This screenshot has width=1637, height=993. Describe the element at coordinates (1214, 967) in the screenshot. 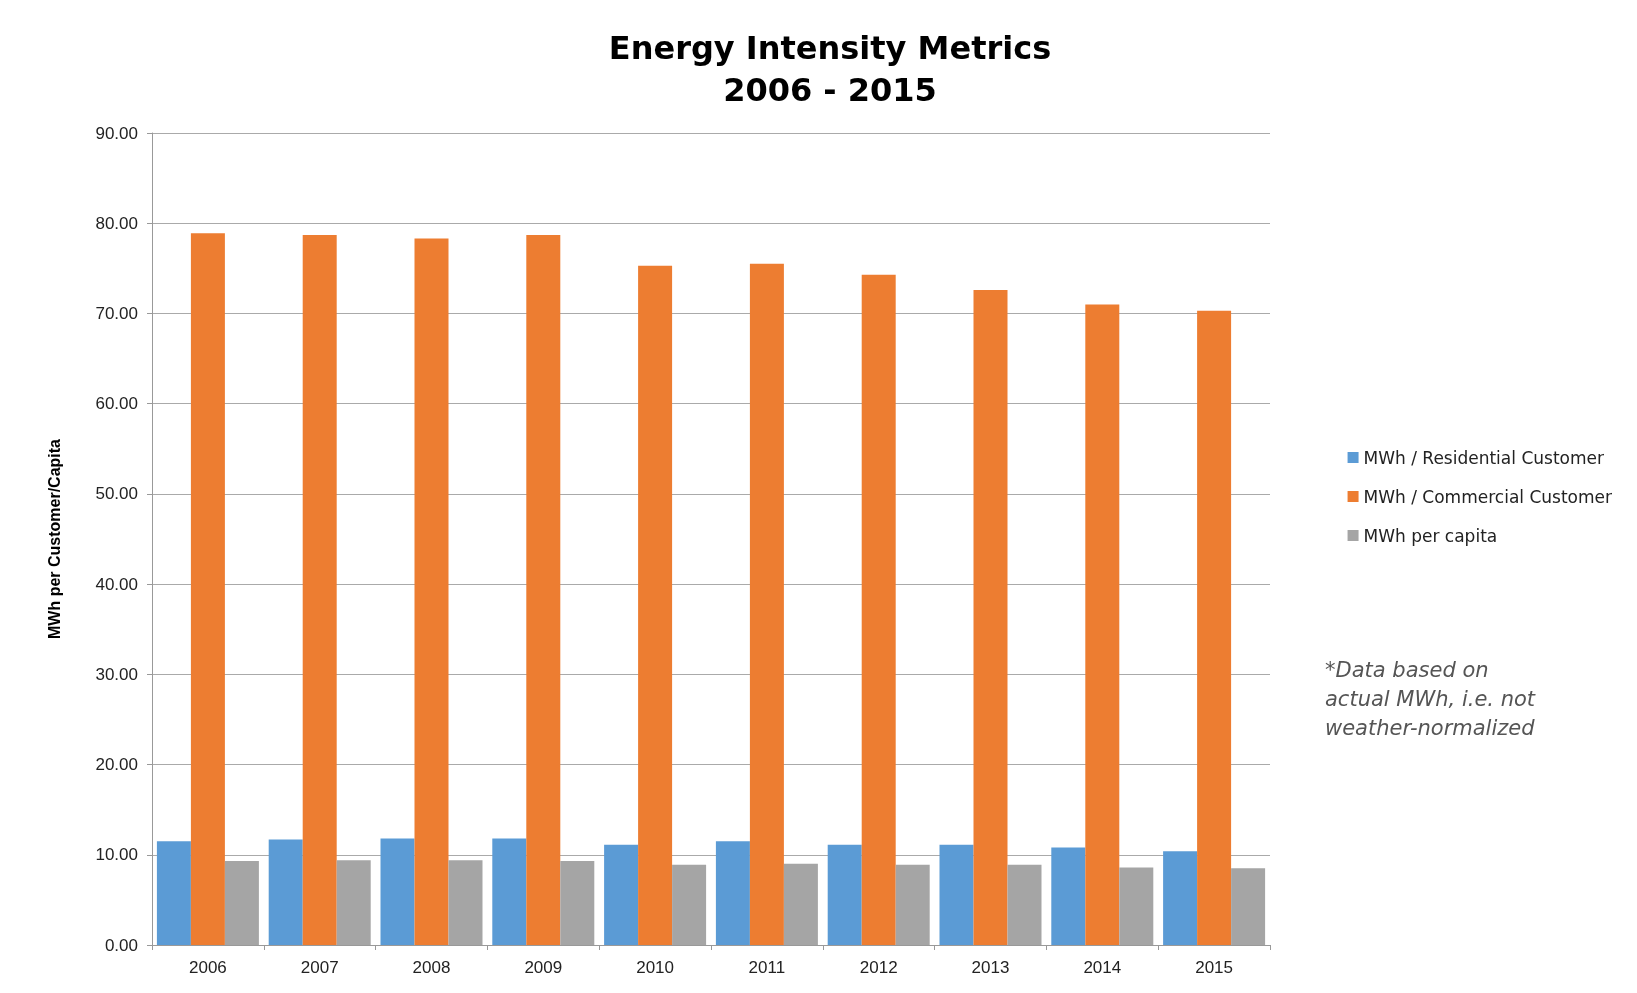

I see `x-tick-label: 2015` at that location.